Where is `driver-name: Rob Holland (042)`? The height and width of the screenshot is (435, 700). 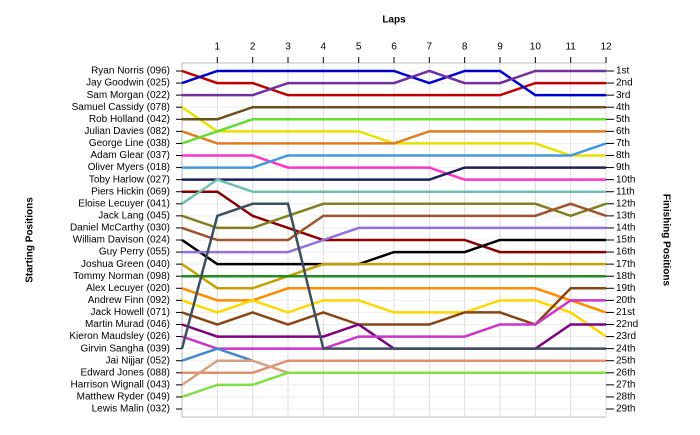
driver-name: Rob Holland (042) is located at coordinates (129, 119).